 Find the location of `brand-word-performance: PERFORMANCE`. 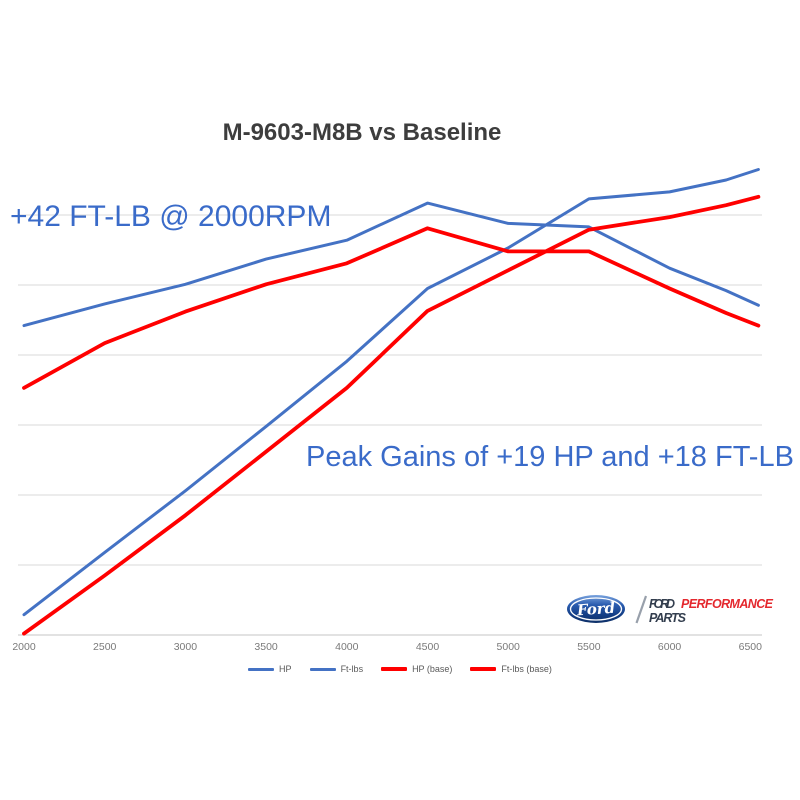

brand-word-performance: PERFORMANCE is located at coordinates (727, 604).